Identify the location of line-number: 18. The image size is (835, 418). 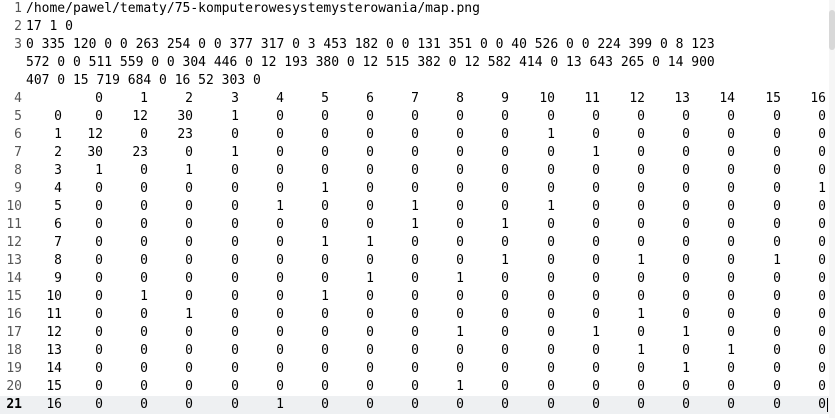
(14, 350).